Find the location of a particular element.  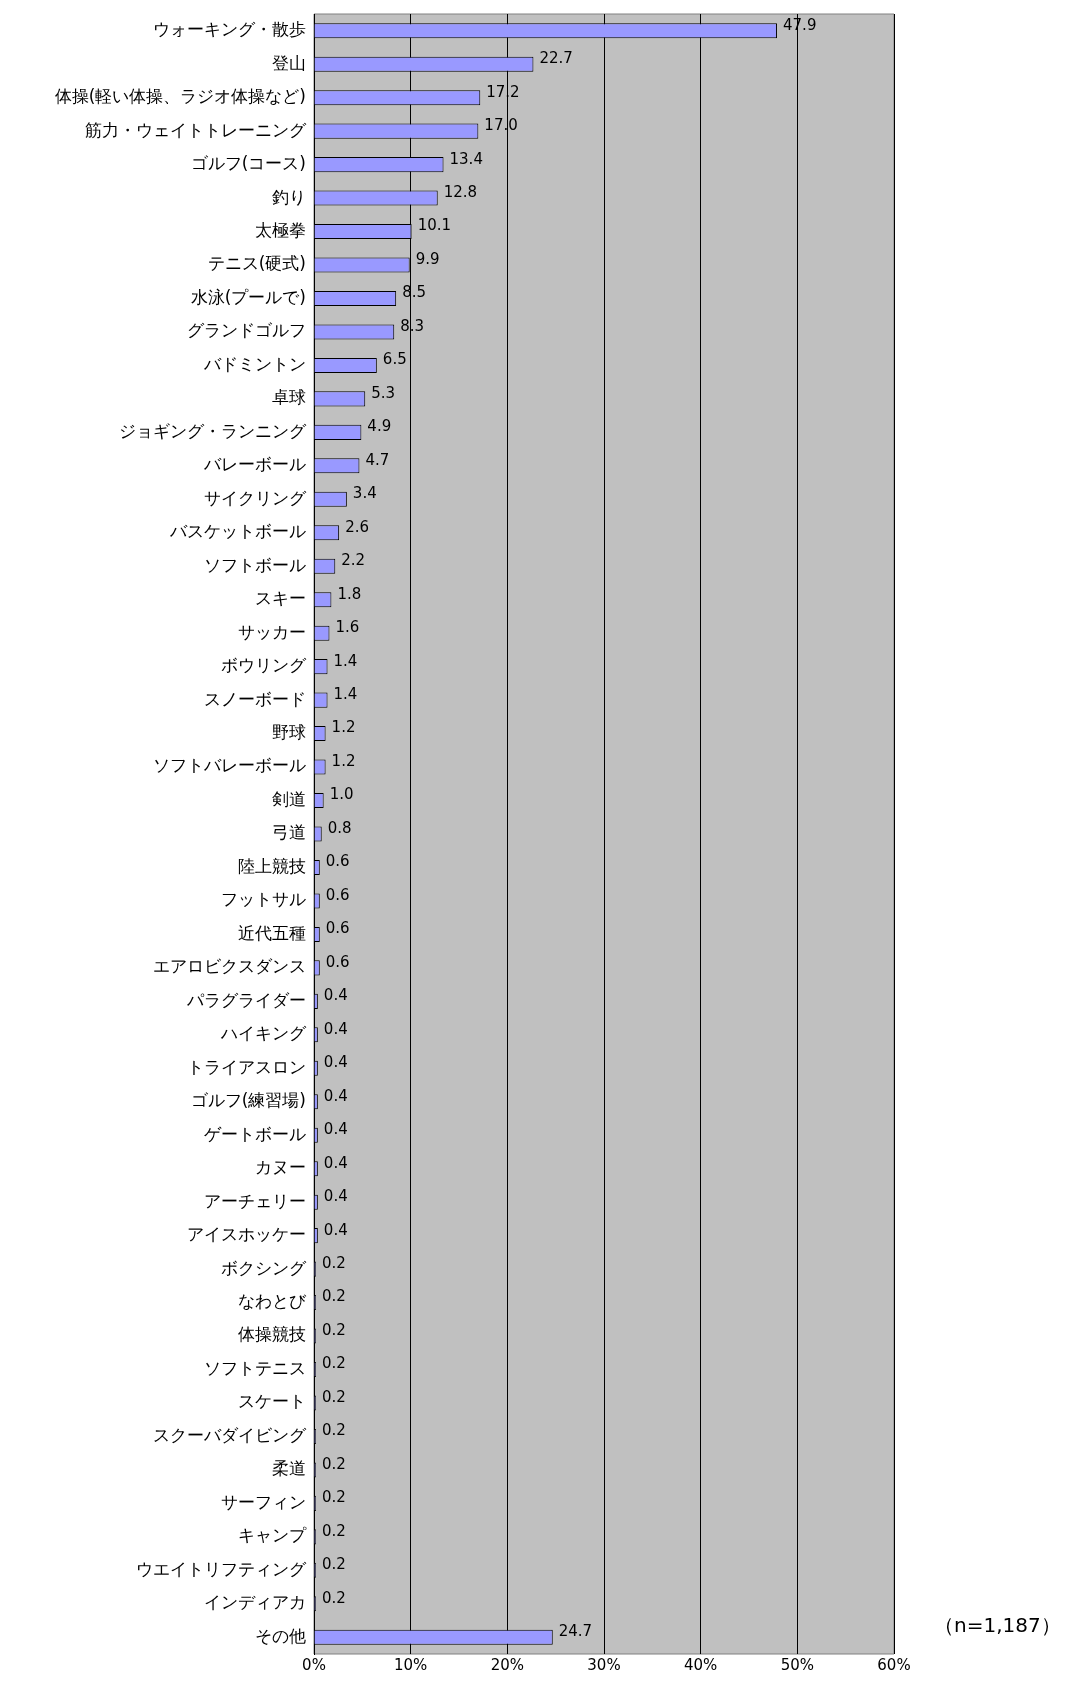

data-label: 6.5 is located at coordinates (394, 359).